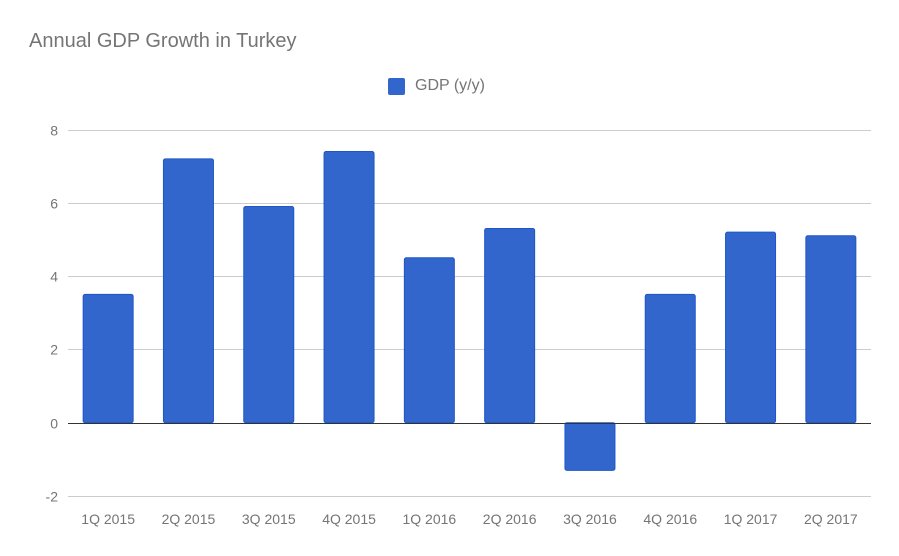 The height and width of the screenshot is (556, 899). What do you see at coordinates (188, 291) in the screenshot?
I see `bar-2q-2015` at bounding box center [188, 291].